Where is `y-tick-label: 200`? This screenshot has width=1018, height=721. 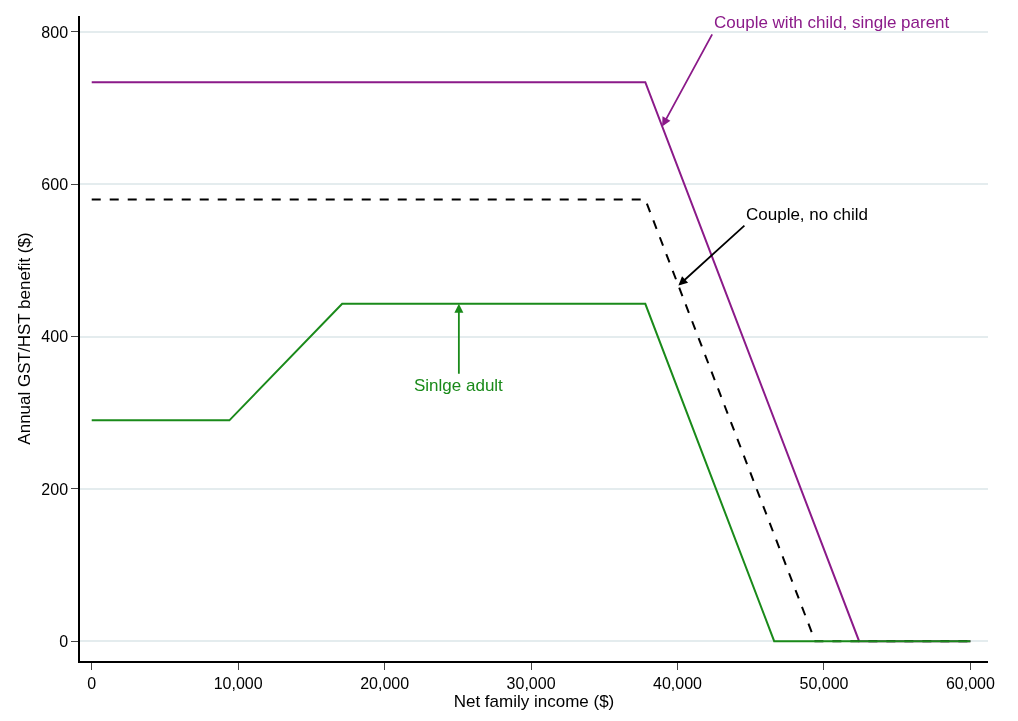
y-tick-label: 200 is located at coordinates (55, 489).